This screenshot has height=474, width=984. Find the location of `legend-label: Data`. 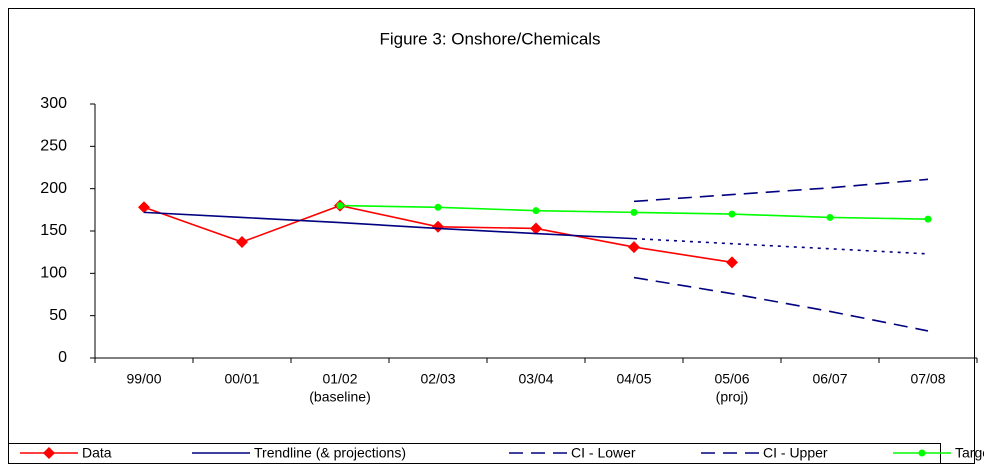

legend-label: Data is located at coordinates (97, 453).